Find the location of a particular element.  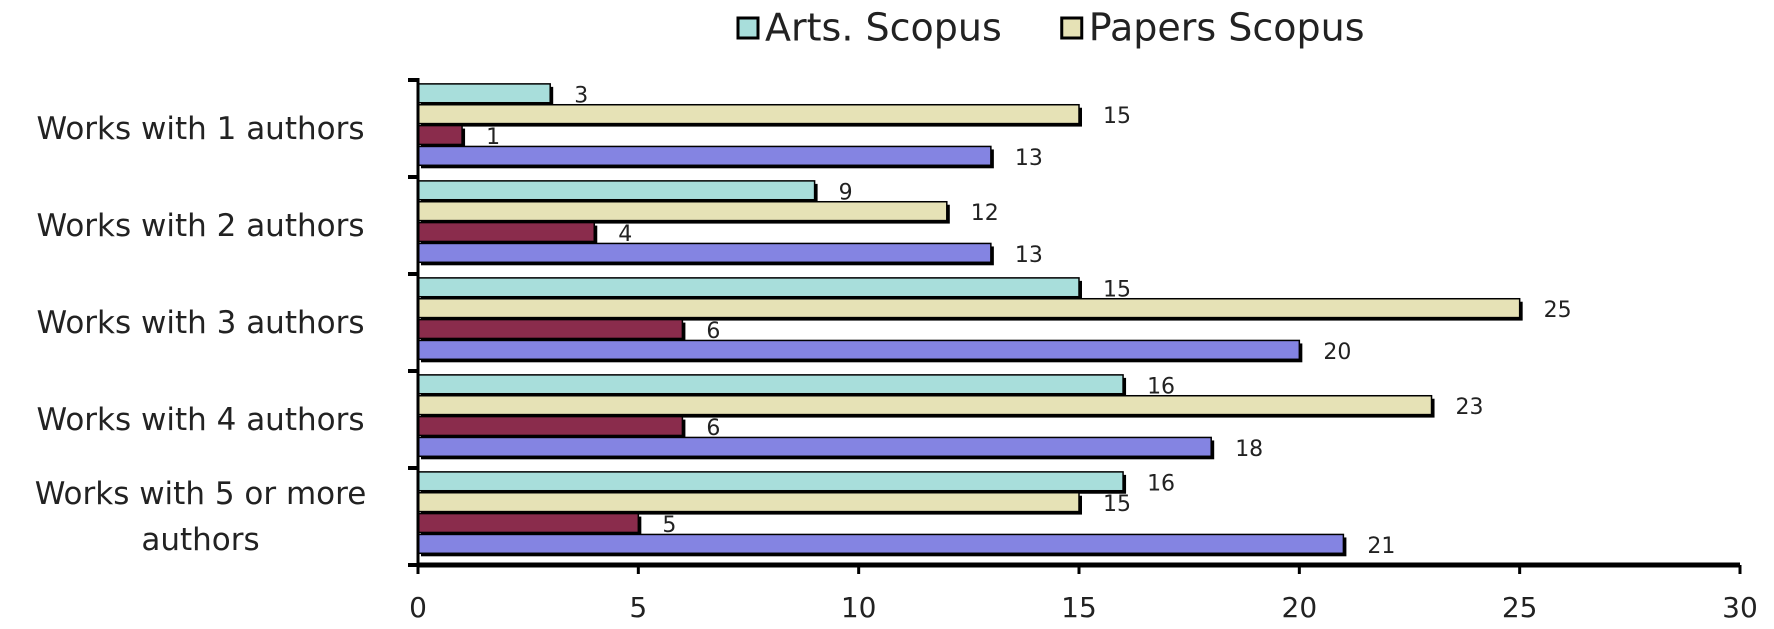

data-label: 5 is located at coordinates (669, 525).